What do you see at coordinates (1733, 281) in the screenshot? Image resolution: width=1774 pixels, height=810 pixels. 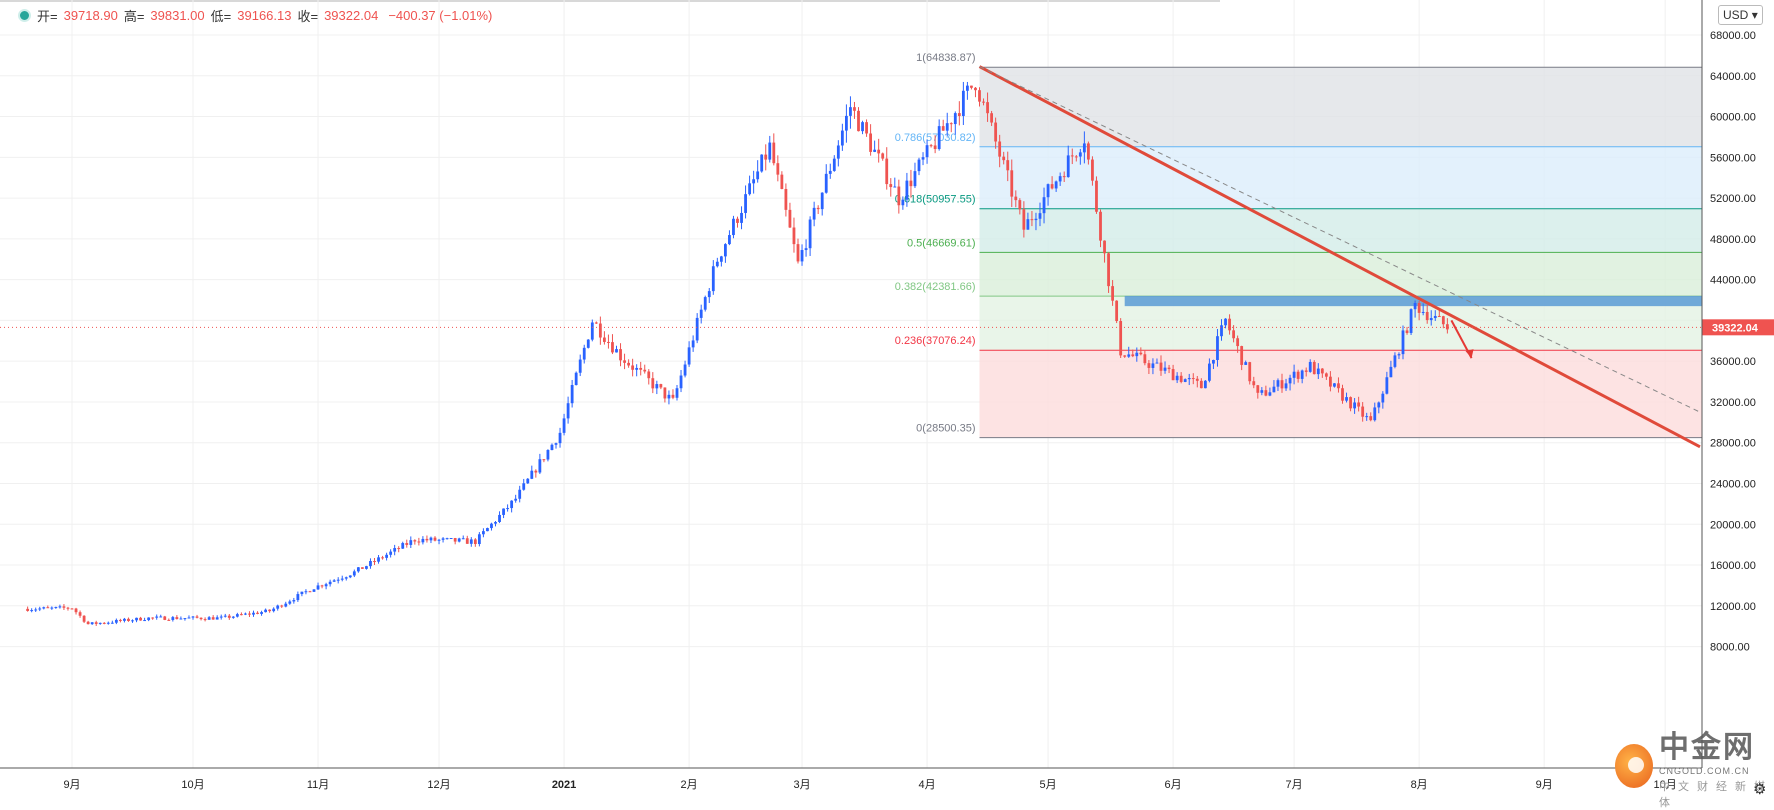 I see `y-tick-label: 44000.00` at bounding box center [1733, 281].